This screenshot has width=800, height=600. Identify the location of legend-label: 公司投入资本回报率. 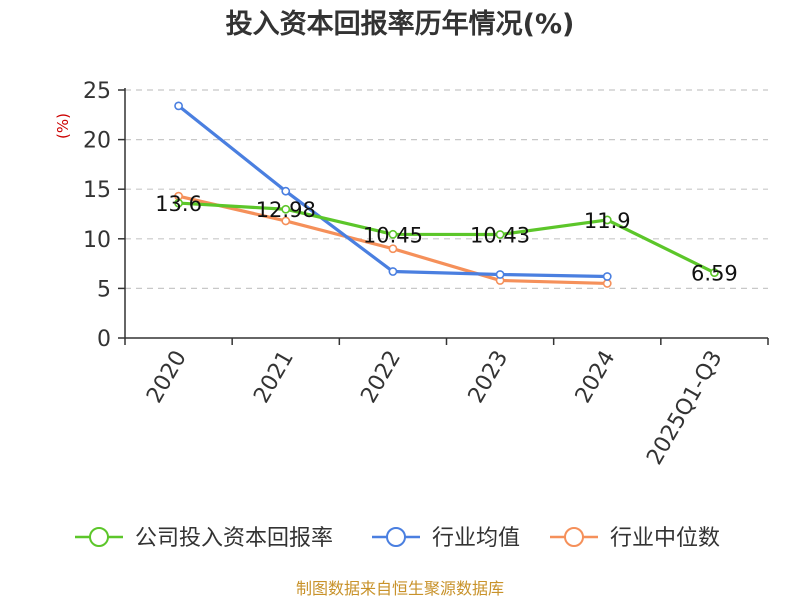
(234, 538).